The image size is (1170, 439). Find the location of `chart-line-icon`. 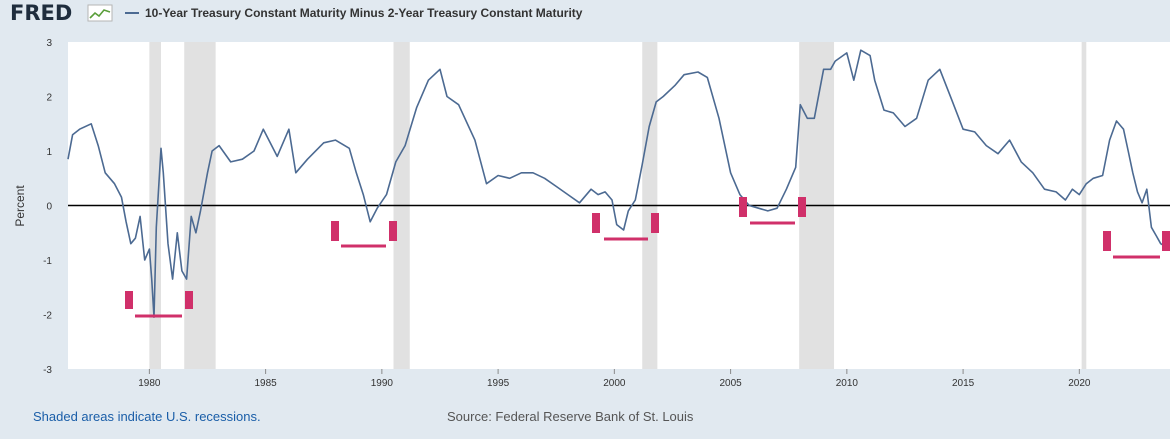

chart-line-icon is located at coordinates (100, 13).